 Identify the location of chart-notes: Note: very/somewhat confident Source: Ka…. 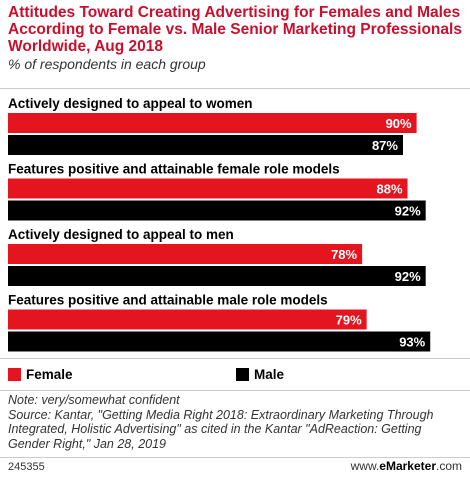
(236, 422).